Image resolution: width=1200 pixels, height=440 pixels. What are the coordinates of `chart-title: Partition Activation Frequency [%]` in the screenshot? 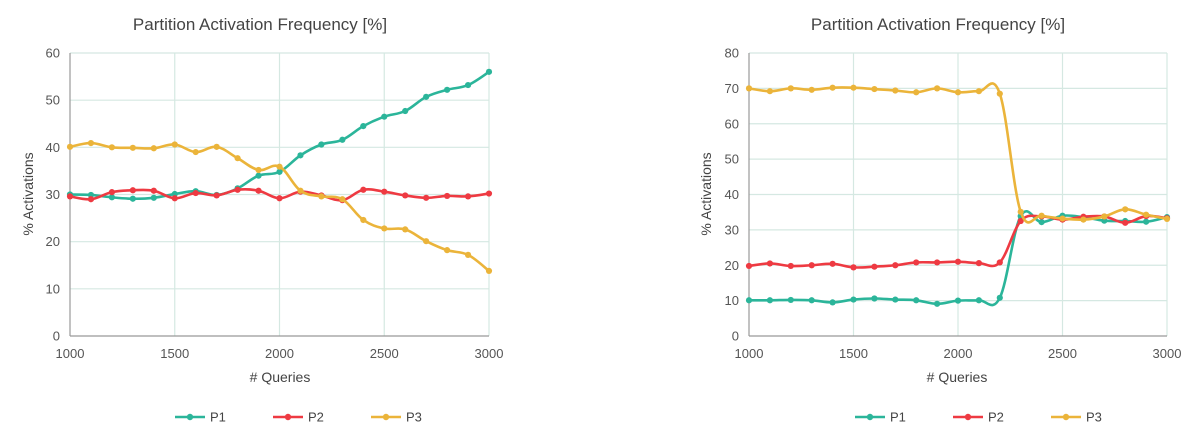 It's located at (260, 24).